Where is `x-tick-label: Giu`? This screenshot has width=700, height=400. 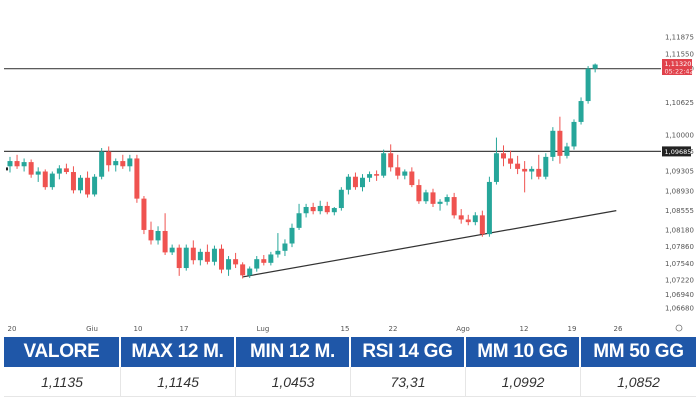 x-tick-label: Giu is located at coordinates (92, 329).